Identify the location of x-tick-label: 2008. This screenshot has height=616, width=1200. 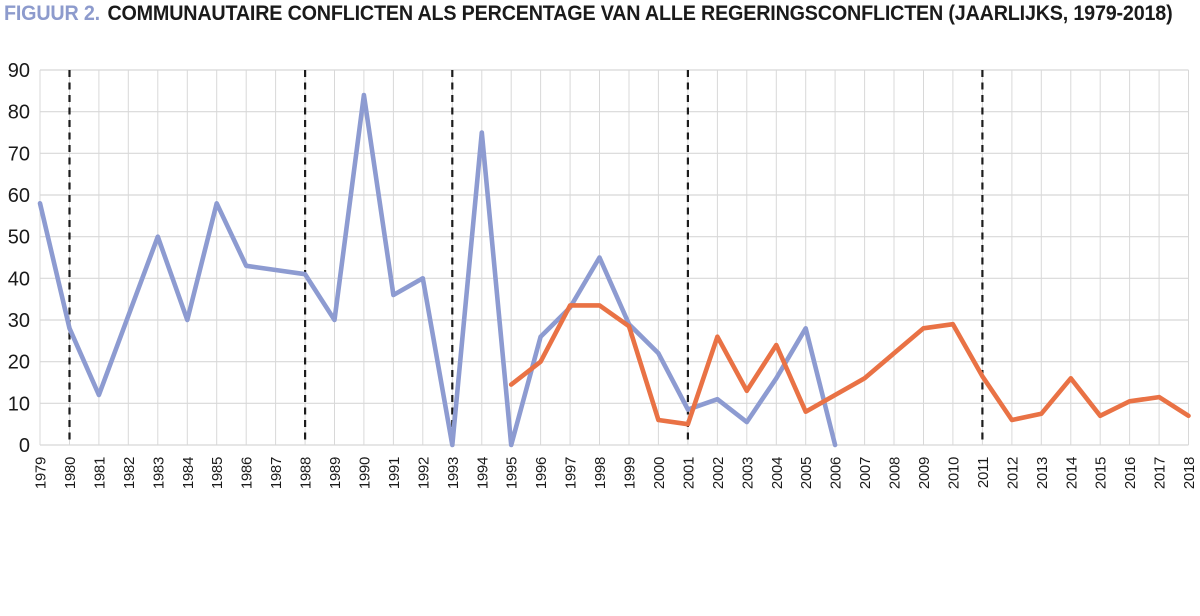
(895, 473).